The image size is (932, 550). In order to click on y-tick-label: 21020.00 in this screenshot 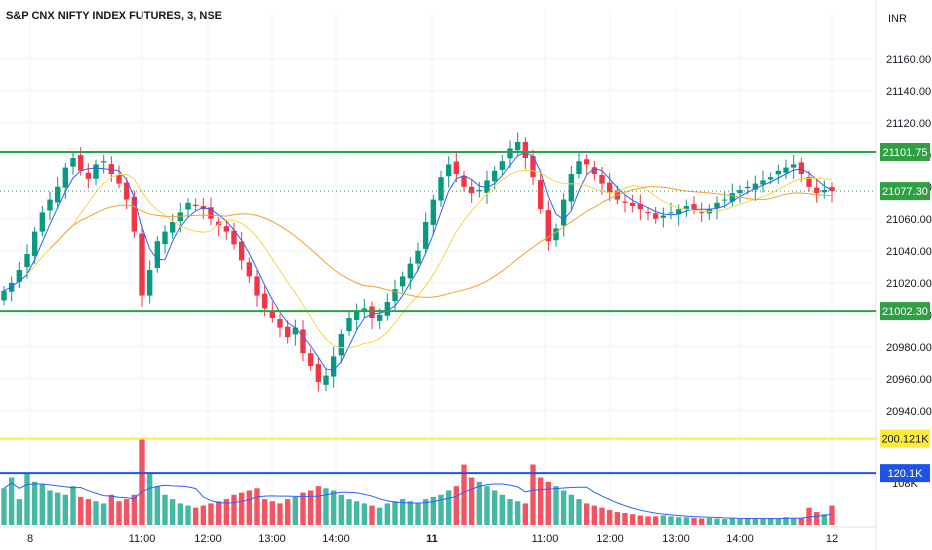, I will do `click(909, 284)`.